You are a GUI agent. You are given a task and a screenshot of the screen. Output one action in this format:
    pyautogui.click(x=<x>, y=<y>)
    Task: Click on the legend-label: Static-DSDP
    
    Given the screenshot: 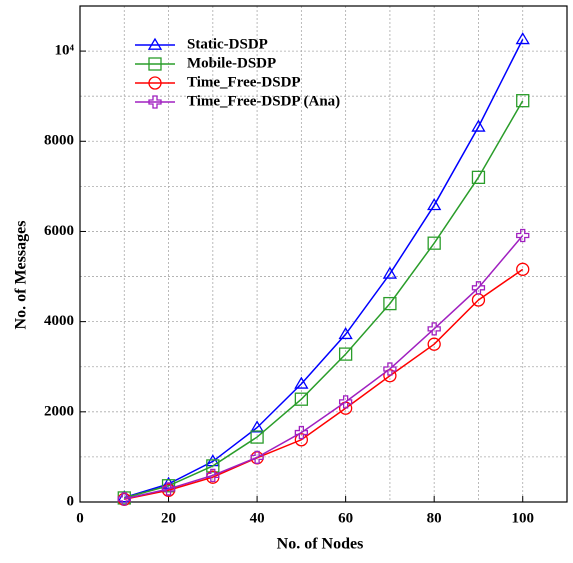 What is the action you would take?
    pyautogui.click(x=227, y=44)
    